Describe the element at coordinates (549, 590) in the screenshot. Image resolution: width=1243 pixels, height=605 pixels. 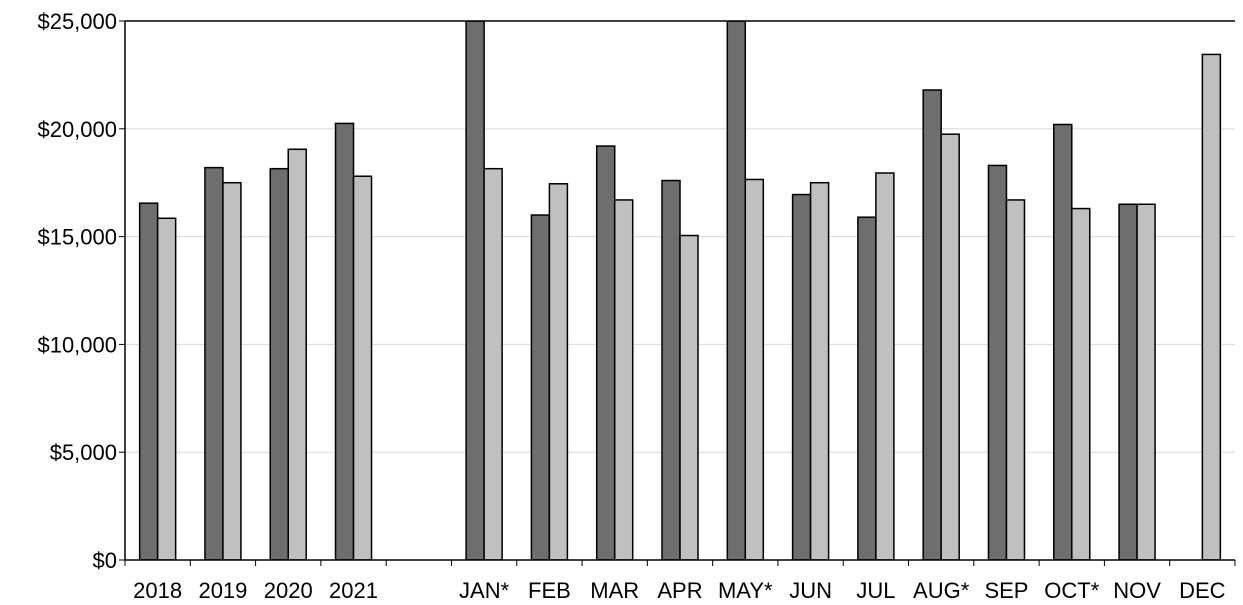
I see `x-tick-label-feb: FEB` at that location.